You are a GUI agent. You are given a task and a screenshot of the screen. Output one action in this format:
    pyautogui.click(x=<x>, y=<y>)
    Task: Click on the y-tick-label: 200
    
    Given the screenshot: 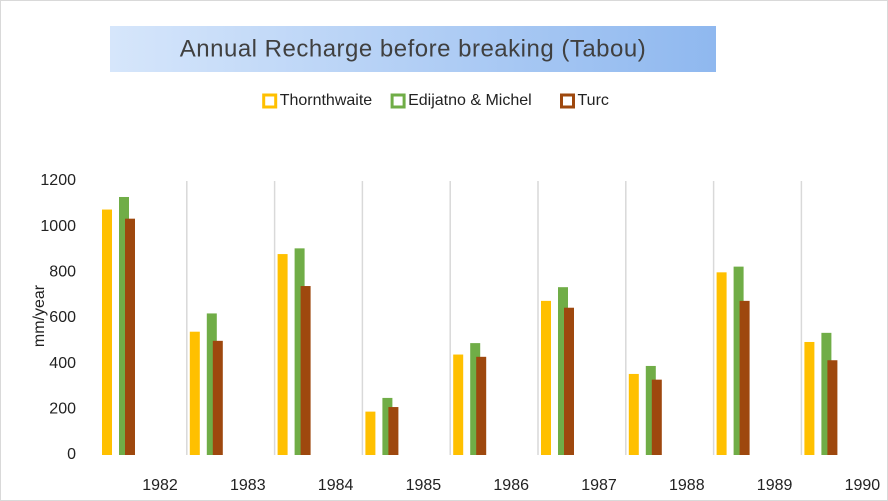 What is the action you would take?
    pyautogui.click(x=62, y=409)
    